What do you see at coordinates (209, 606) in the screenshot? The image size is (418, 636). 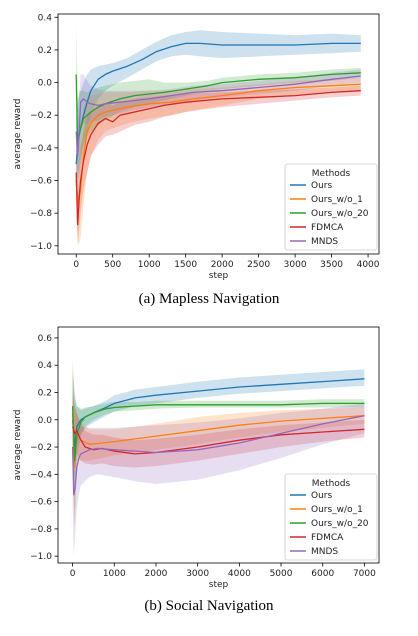 I see `caption-social-navigation: (b) Social Navigation` at bounding box center [209, 606].